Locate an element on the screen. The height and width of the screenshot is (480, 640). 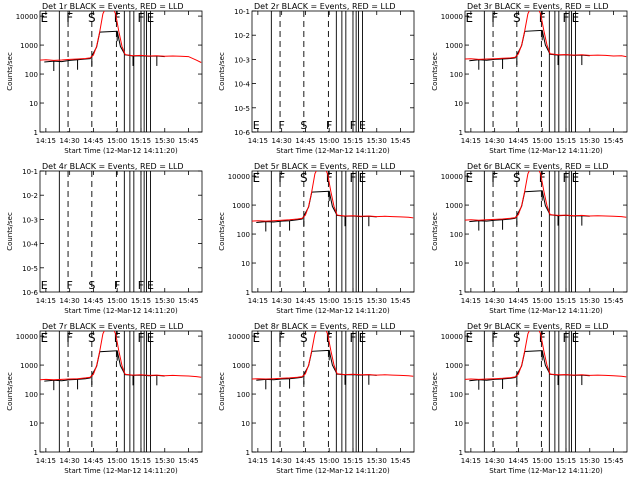
axes-frame is located at coordinates (121, 391).